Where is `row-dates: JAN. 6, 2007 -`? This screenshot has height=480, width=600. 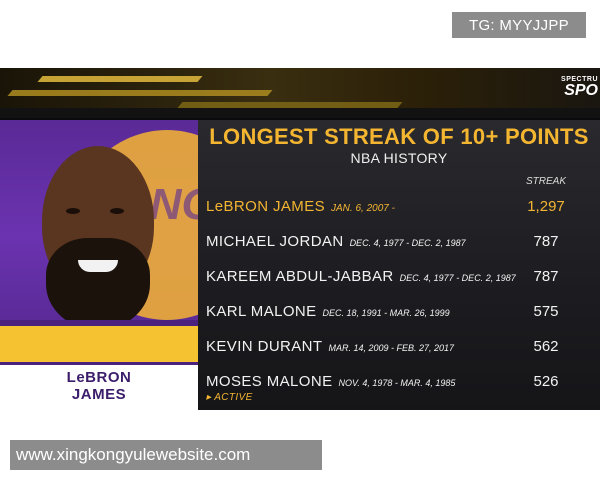 row-dates: JAN. 6, 2007 - is located at coordinates (363, 208).